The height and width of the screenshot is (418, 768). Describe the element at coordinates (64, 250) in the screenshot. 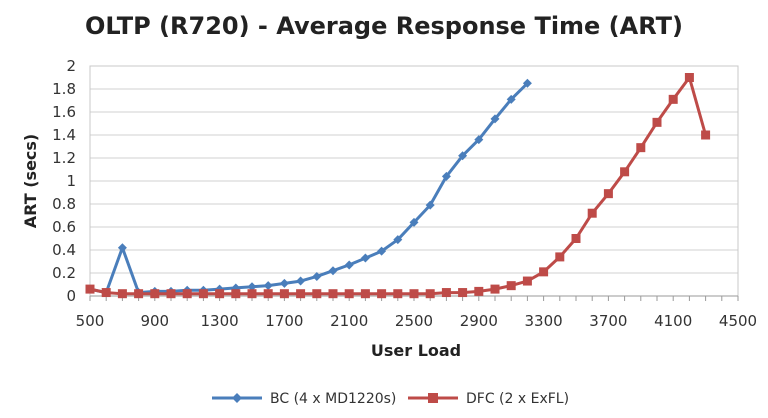

I see `y-tick-label: 0.4` at that location.